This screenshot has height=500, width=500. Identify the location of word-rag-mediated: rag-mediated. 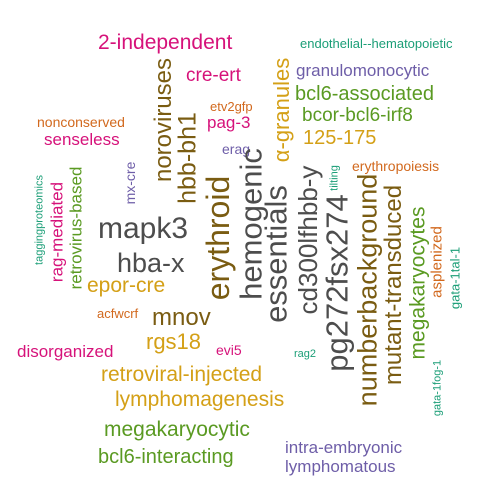
(57, 232).